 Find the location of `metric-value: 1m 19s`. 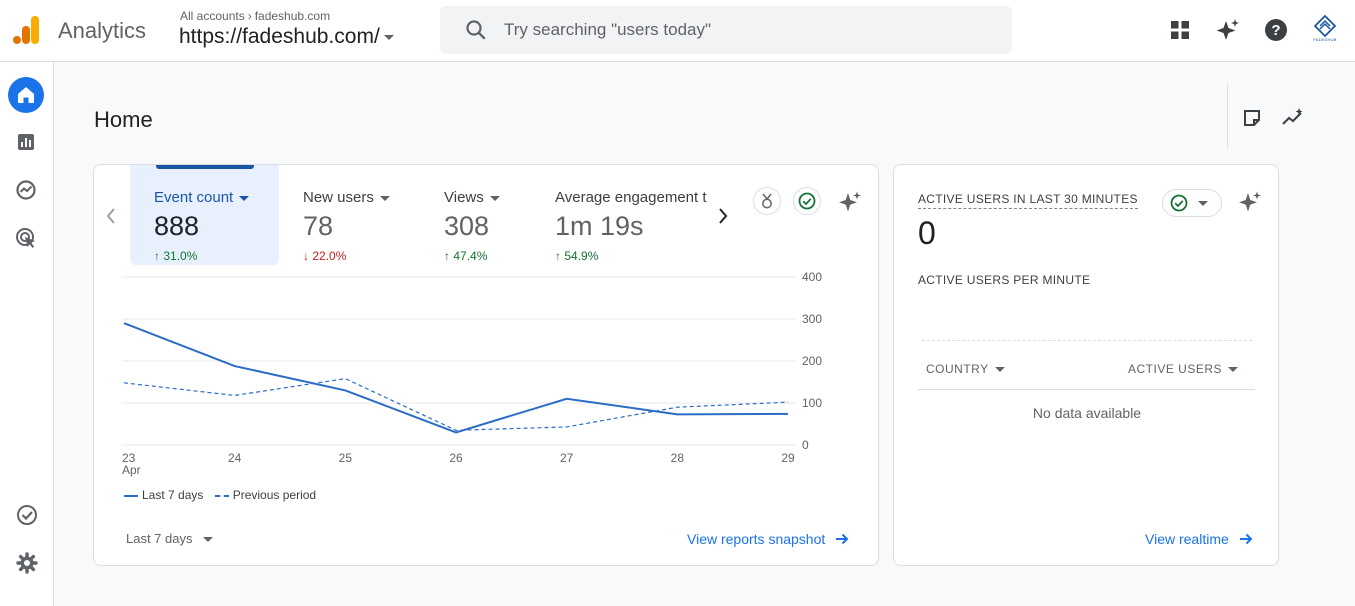

metric-value: 1m 19s is located at coordinates (599, 226).